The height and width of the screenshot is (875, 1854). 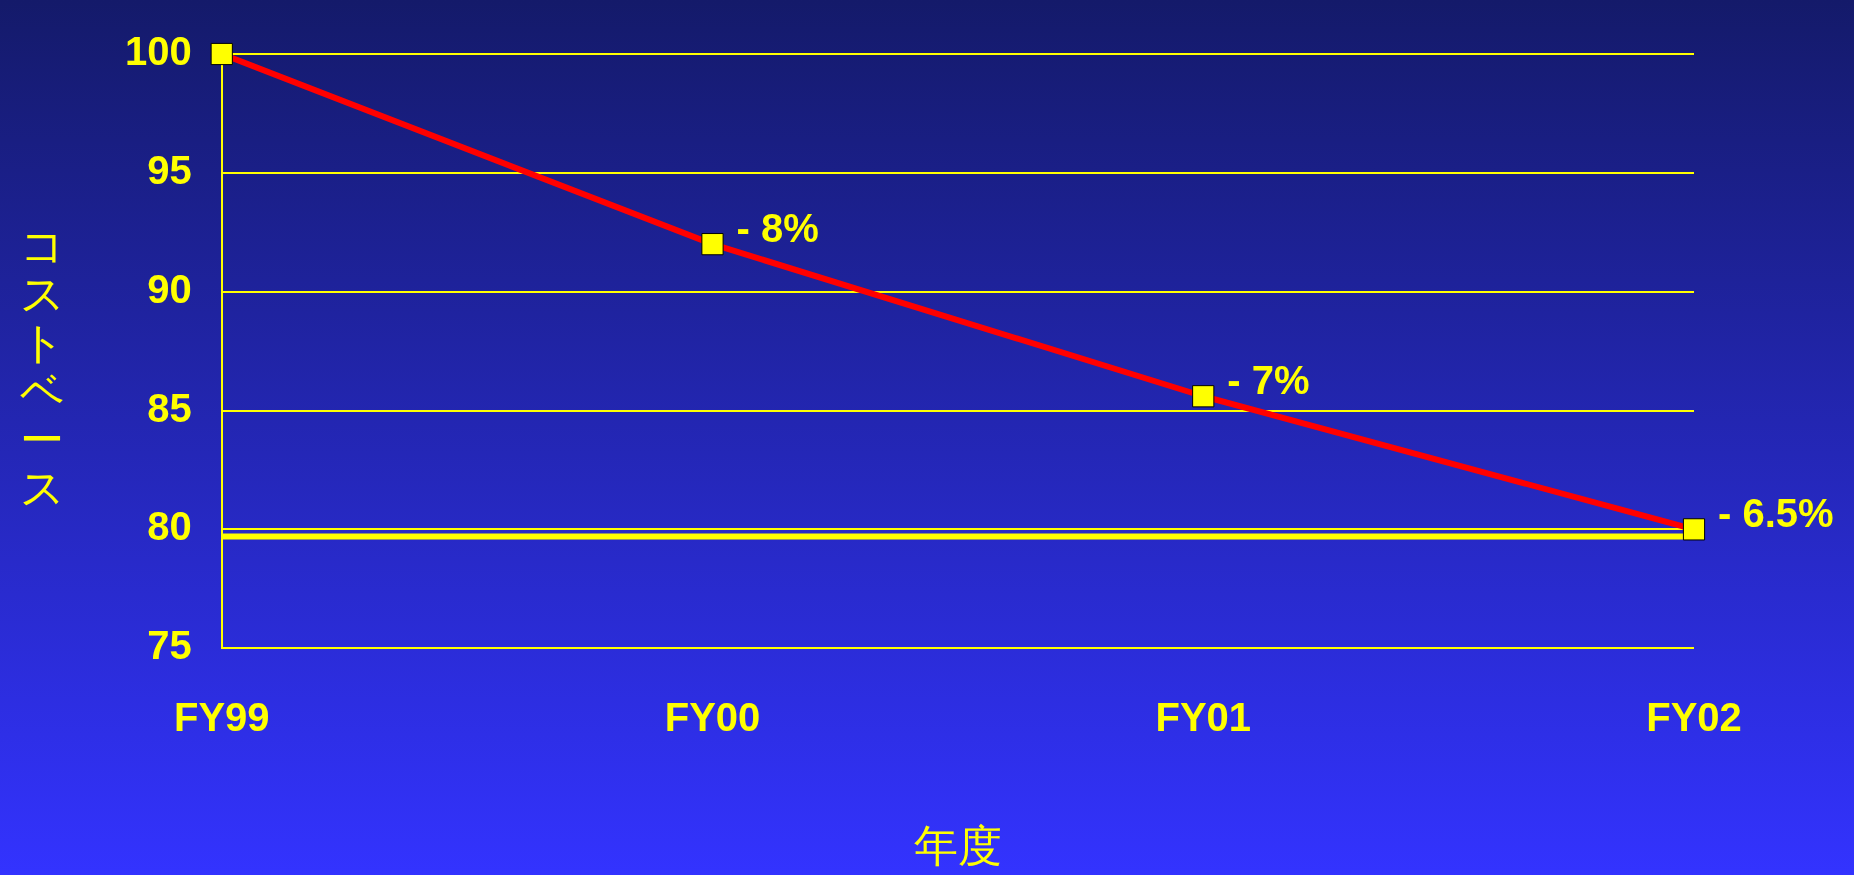 What do you see at coordinates (158, 51) in the screenshot?
I see `y-tick-label: 100` at bounding box center [158, 51].